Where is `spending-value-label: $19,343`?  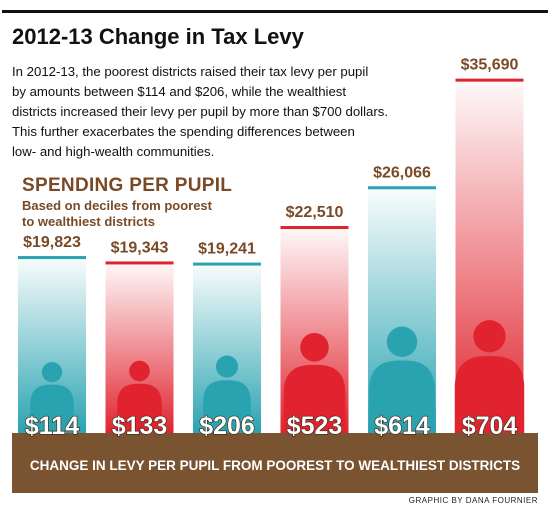 spending-value-label: $19,343 is located at coordinates (140, 247).